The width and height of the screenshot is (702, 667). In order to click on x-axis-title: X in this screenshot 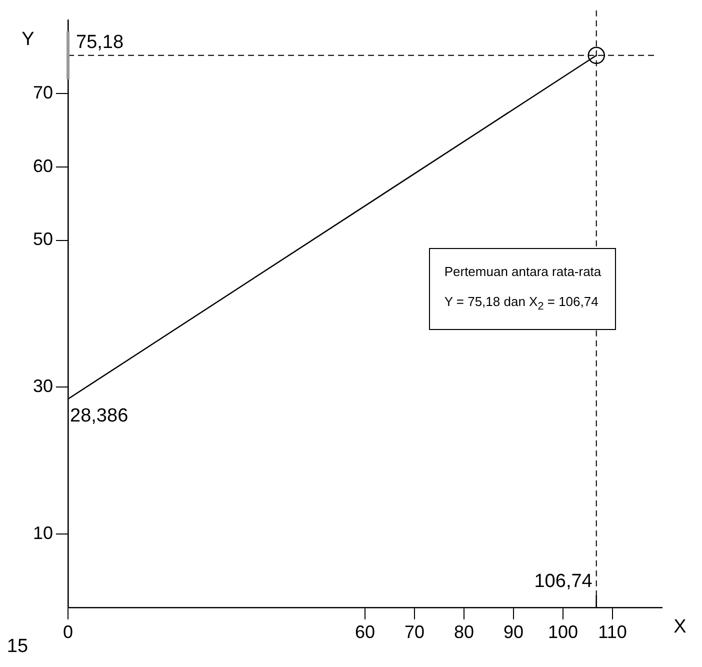, I will do `click(680, 627)`.